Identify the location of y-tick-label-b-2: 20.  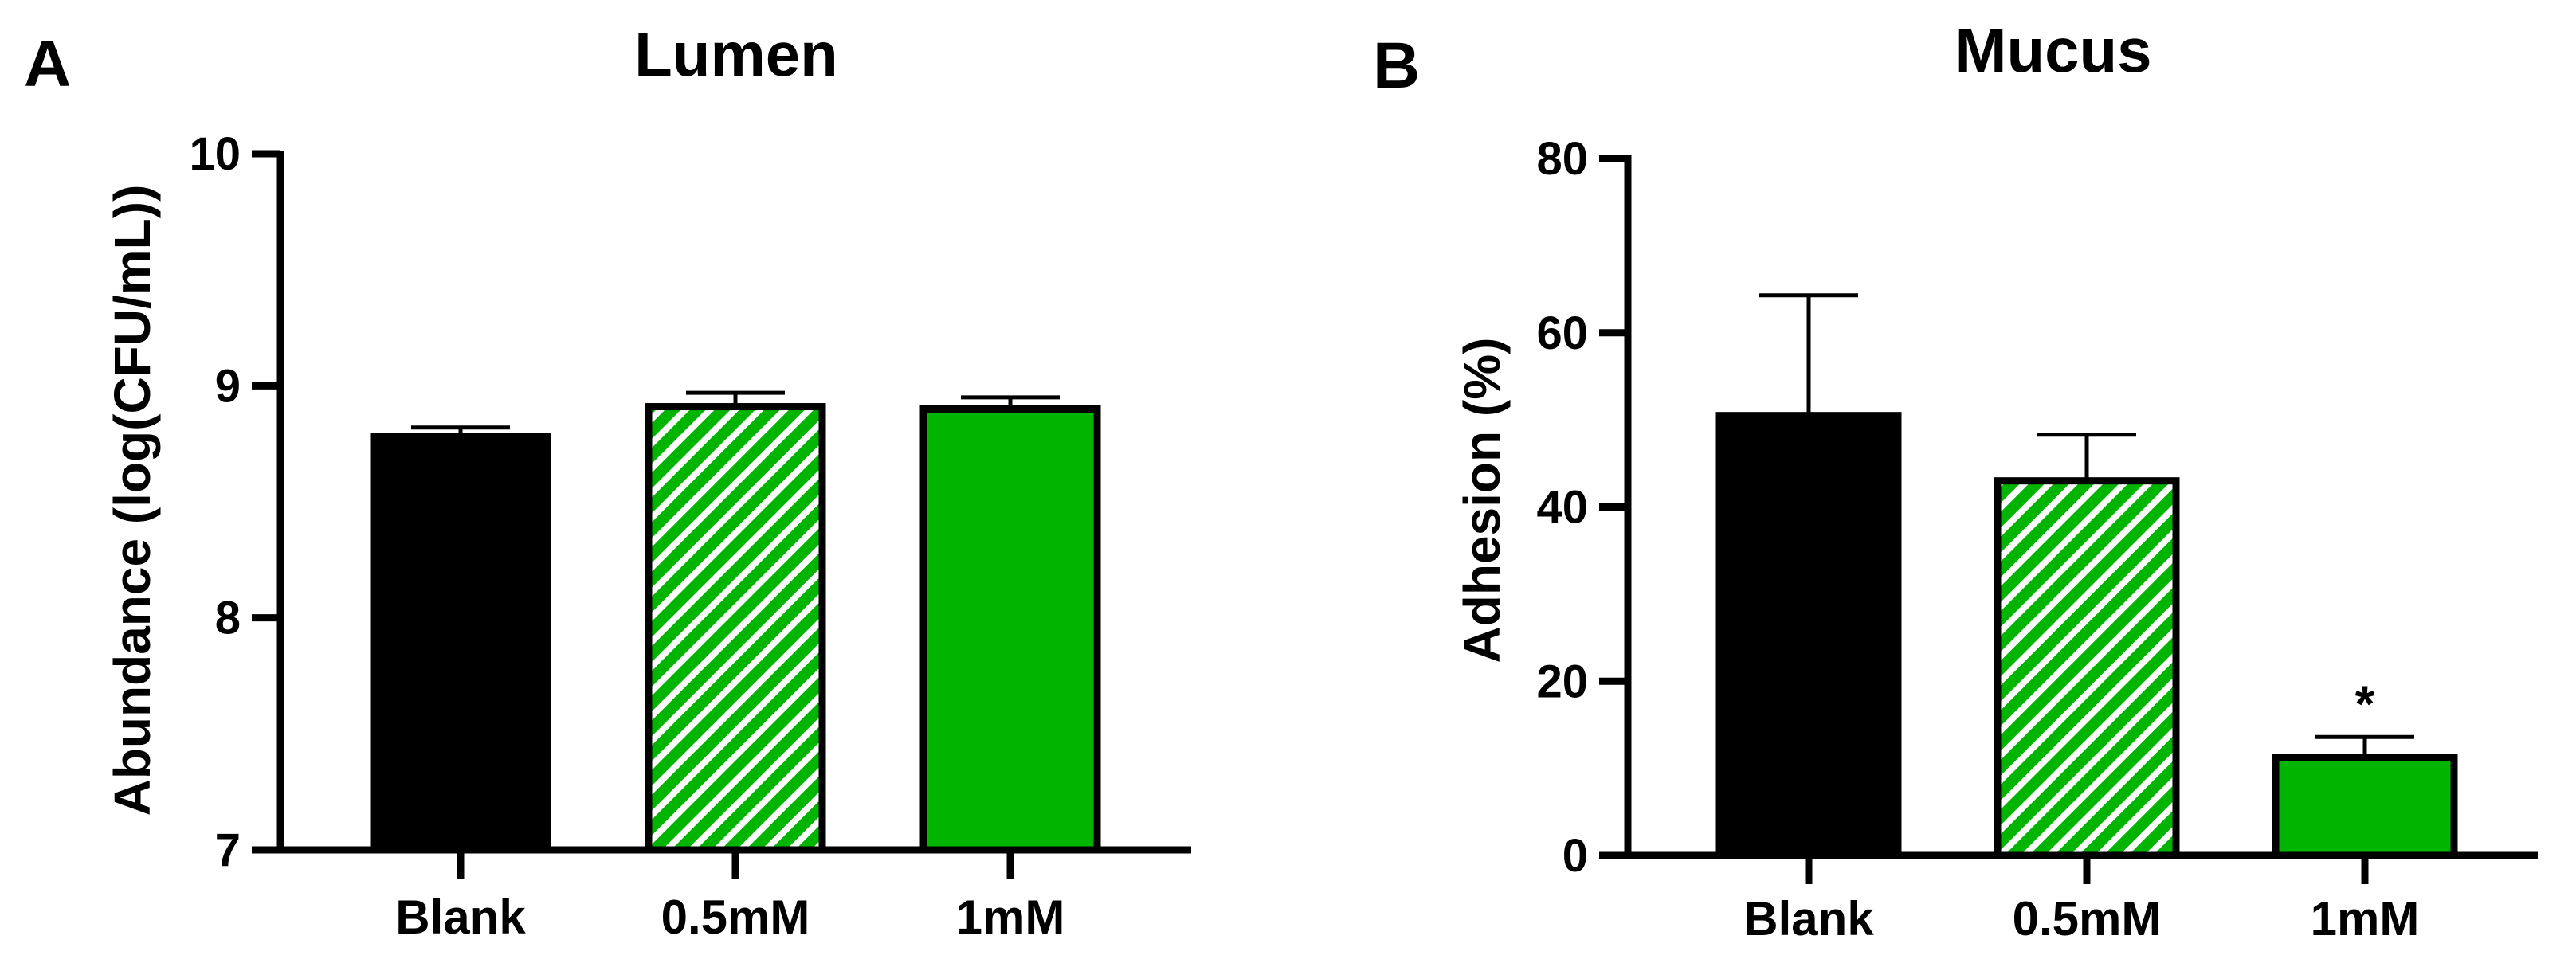
(1562, 681).